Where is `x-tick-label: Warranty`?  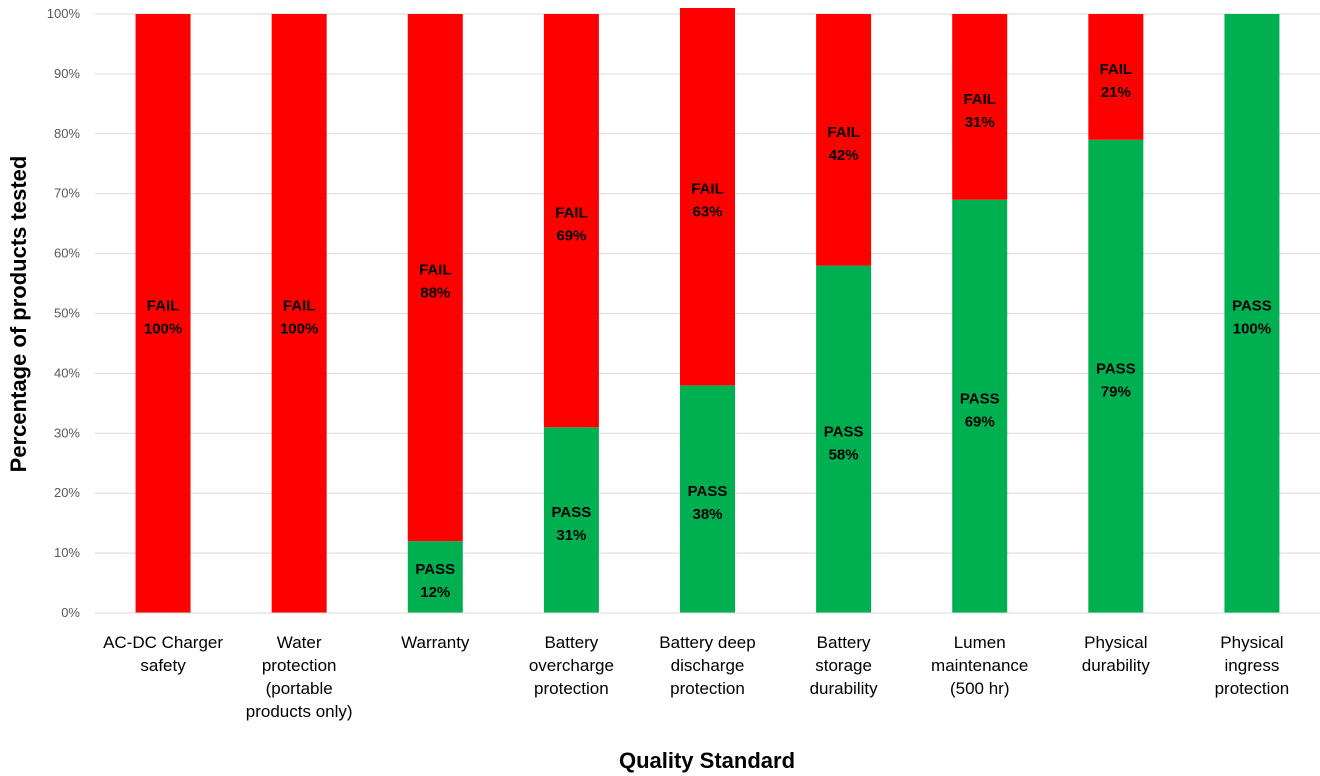
x-tick-label: Warranty is located at coordinates (435, 642).